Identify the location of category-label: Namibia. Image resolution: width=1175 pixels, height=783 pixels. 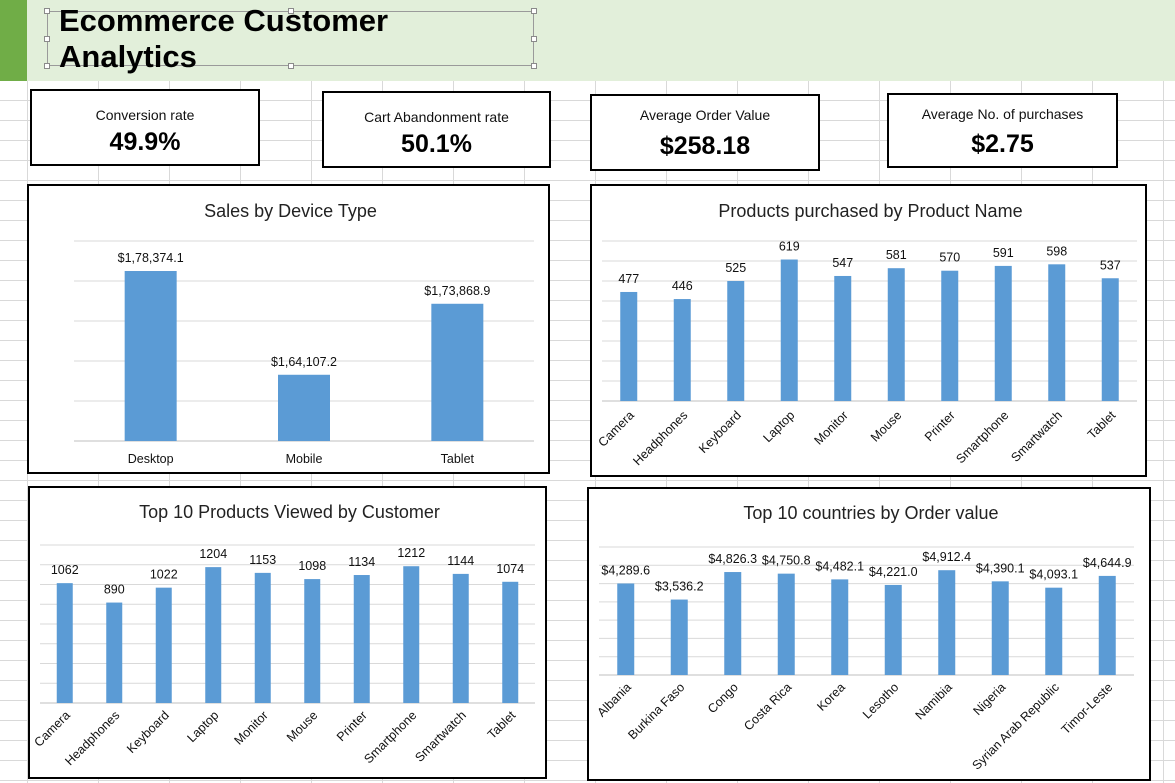
(934, 701).